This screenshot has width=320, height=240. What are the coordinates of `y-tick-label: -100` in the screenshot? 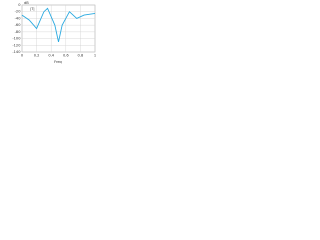 It's located at (16, 39).